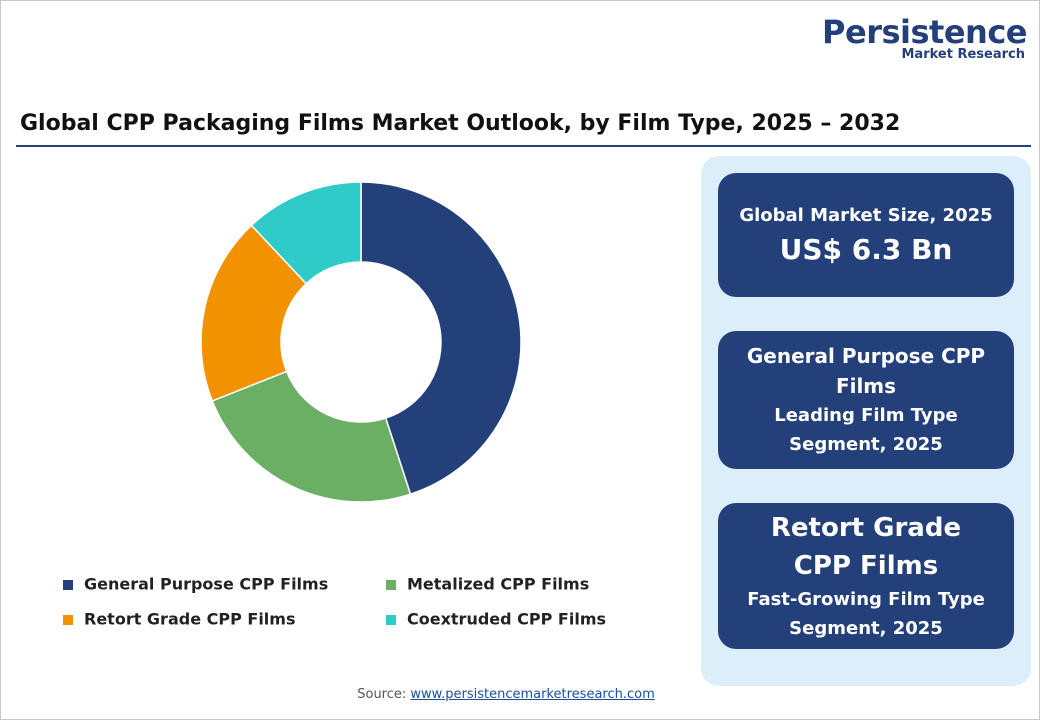 This screenshot has width=1040, height=720. What do you see at coordinates (866, 614) in the screenshot?
I see `stat-subtitle: Fast-Growing Film Type Segment, 2025` at bounding box center [866, 614].